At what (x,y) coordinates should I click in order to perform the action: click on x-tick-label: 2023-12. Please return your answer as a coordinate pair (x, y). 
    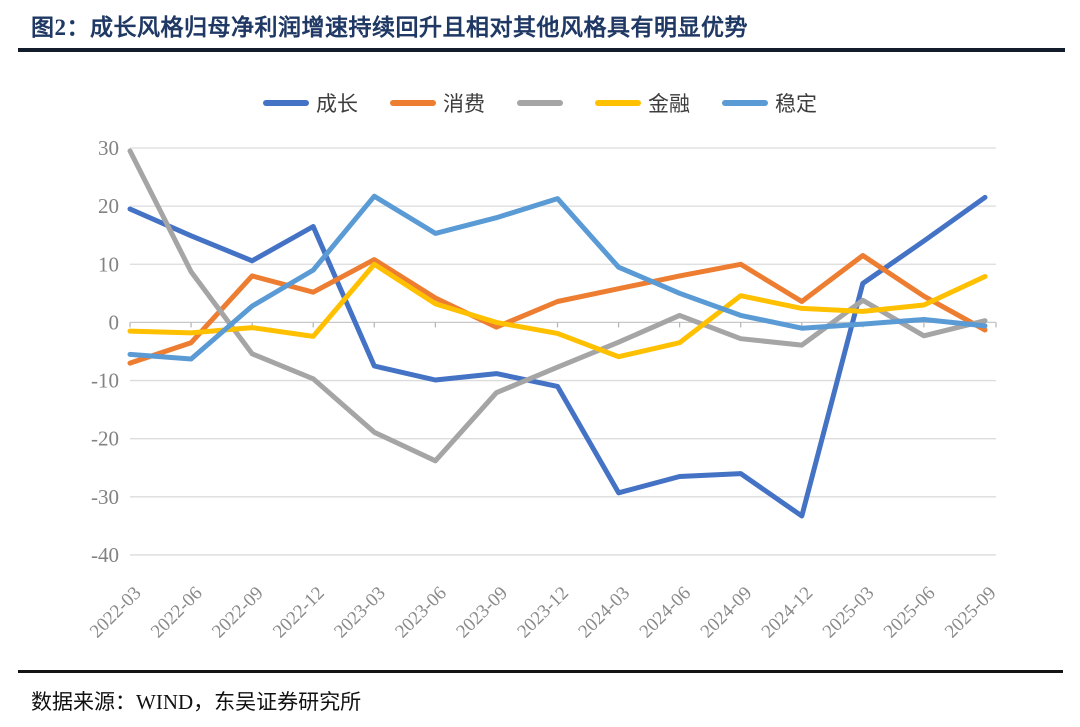
    Looking at the image, I should click on (543, 613).